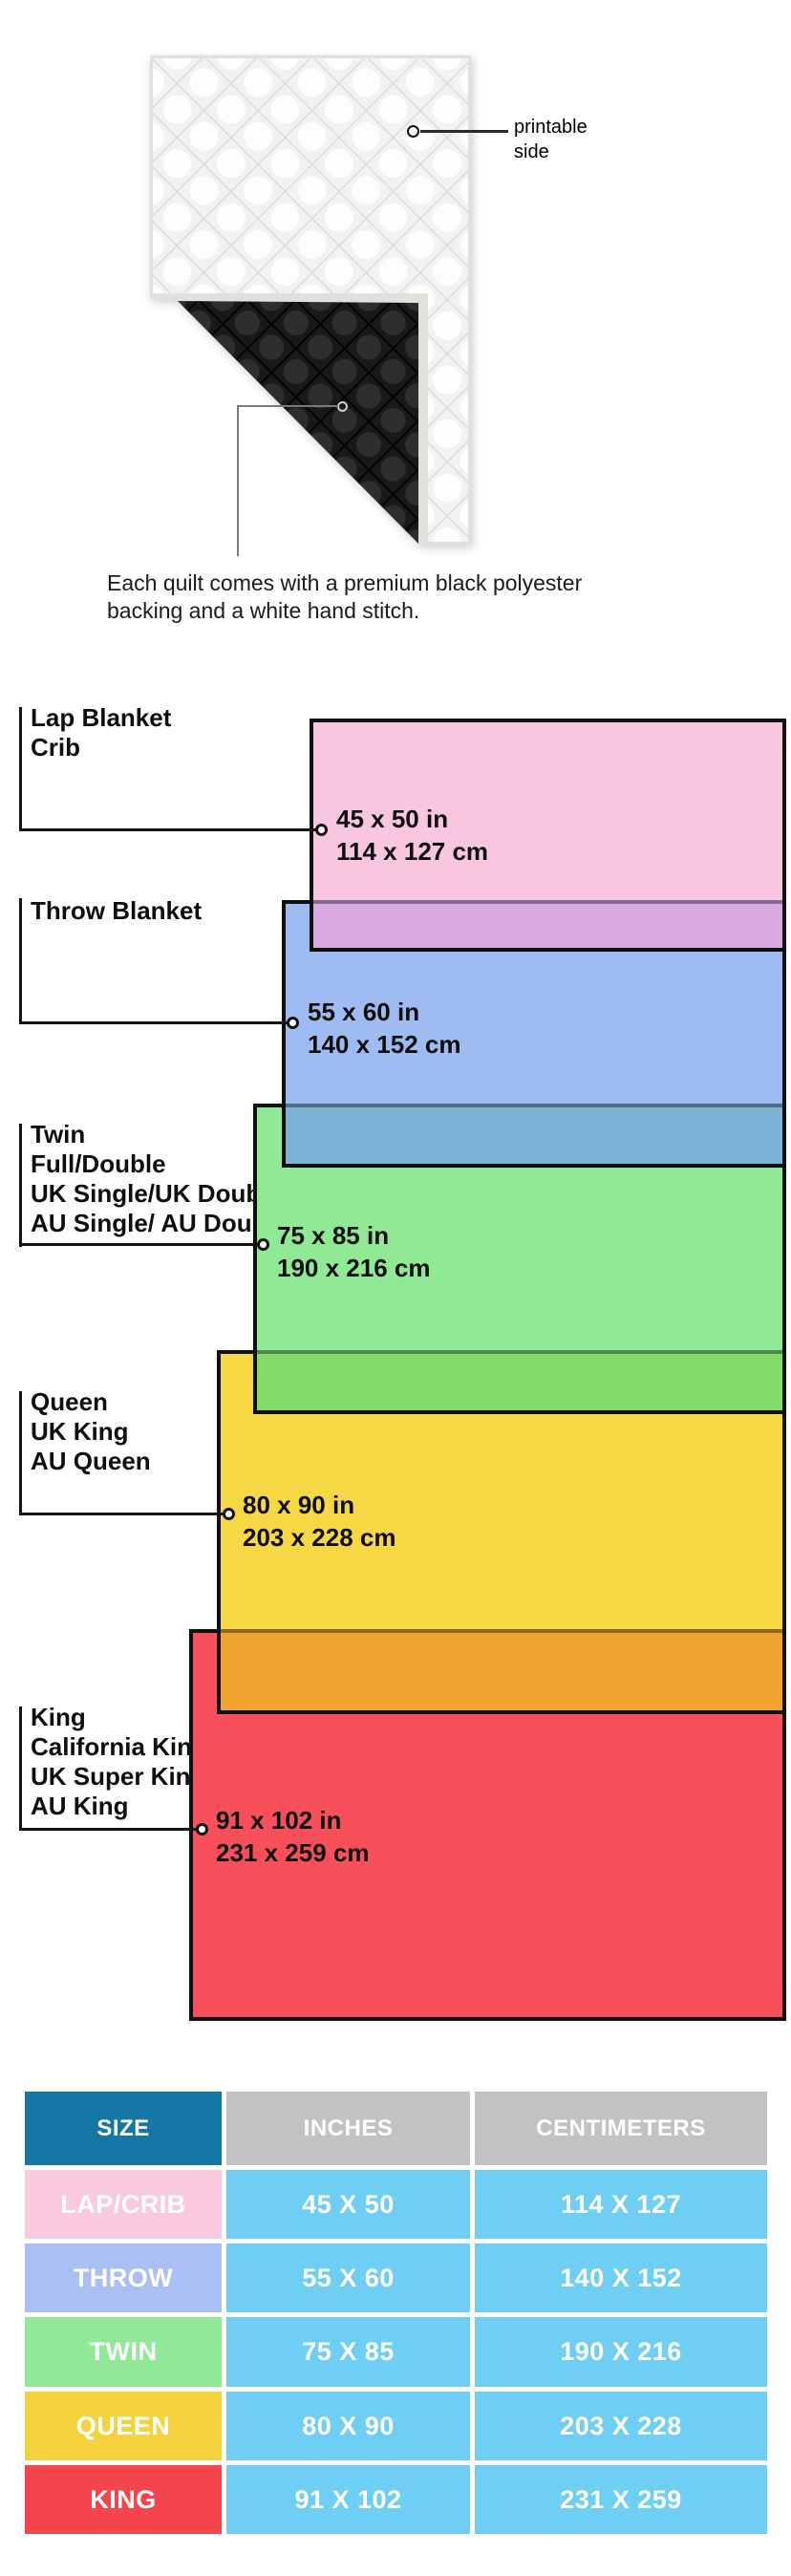 Image resolution: width=791 pixels, height=2576 pixels. I want to click on leader-v-throw, so click(20, 961).